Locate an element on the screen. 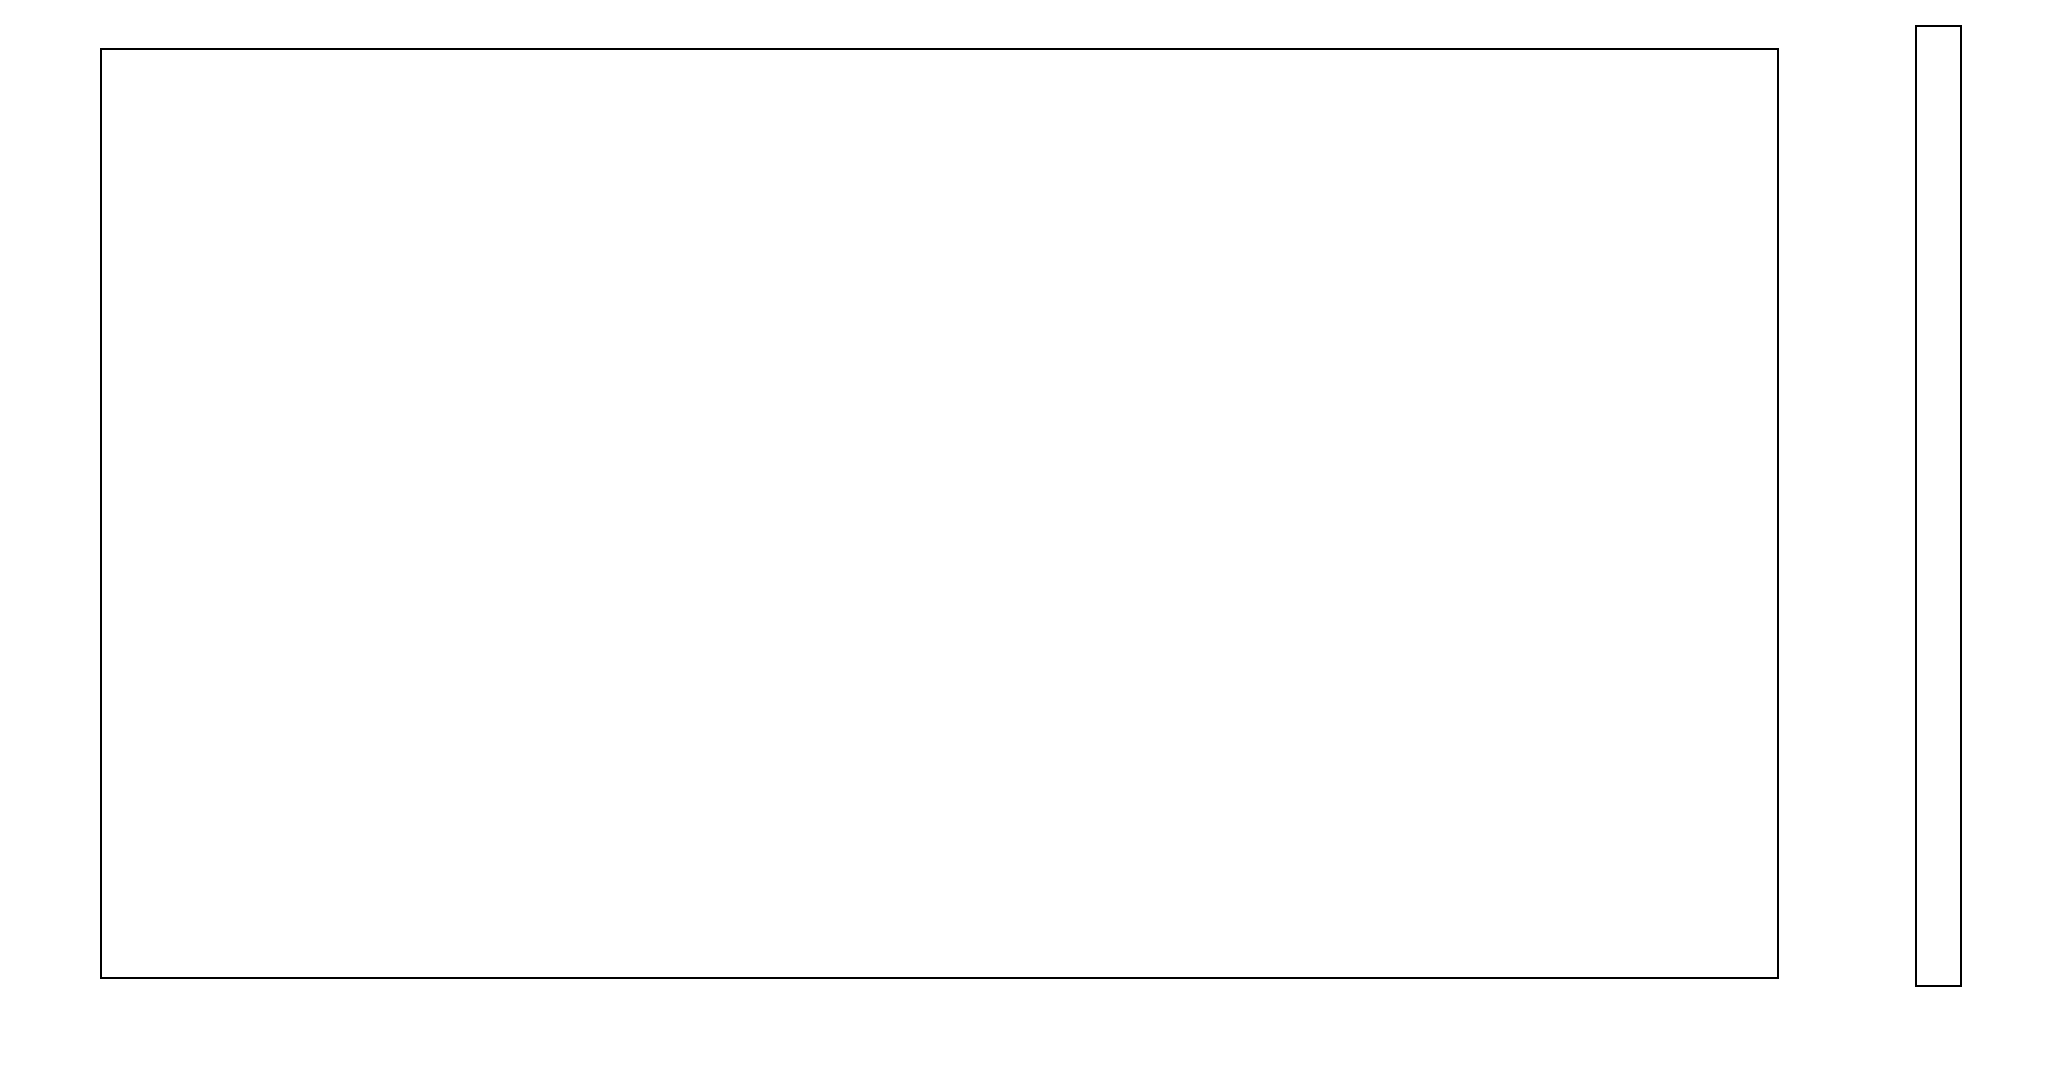  y-axis-label is located at coordinates (32, 513).